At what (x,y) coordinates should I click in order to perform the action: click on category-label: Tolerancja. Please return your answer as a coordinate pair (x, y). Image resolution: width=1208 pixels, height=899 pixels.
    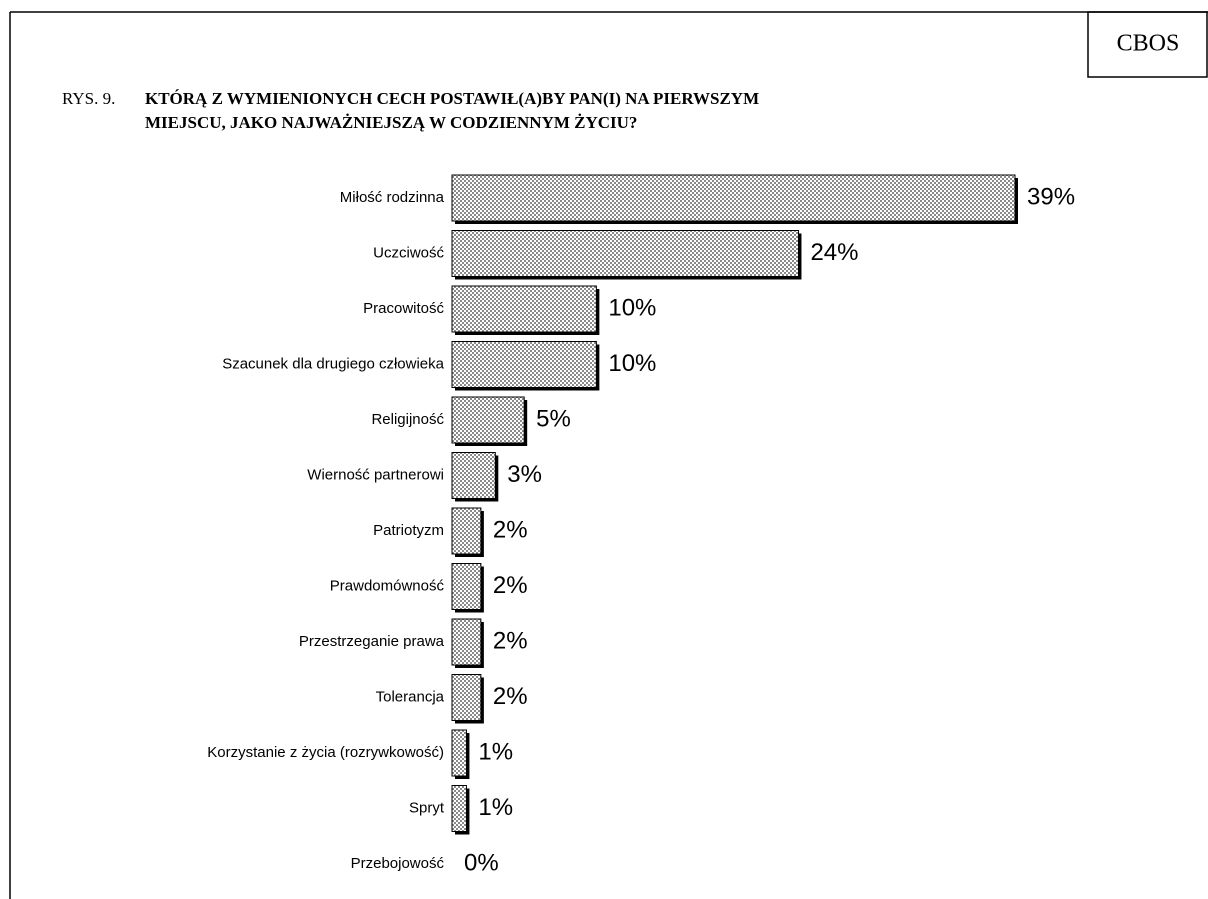
    Looking at the image, I should click on (410, 696).